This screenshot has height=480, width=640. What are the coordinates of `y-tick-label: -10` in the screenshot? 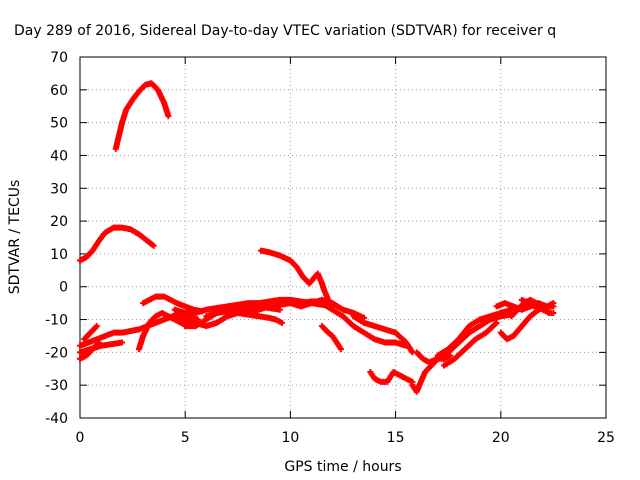 It's located at (56, 321).